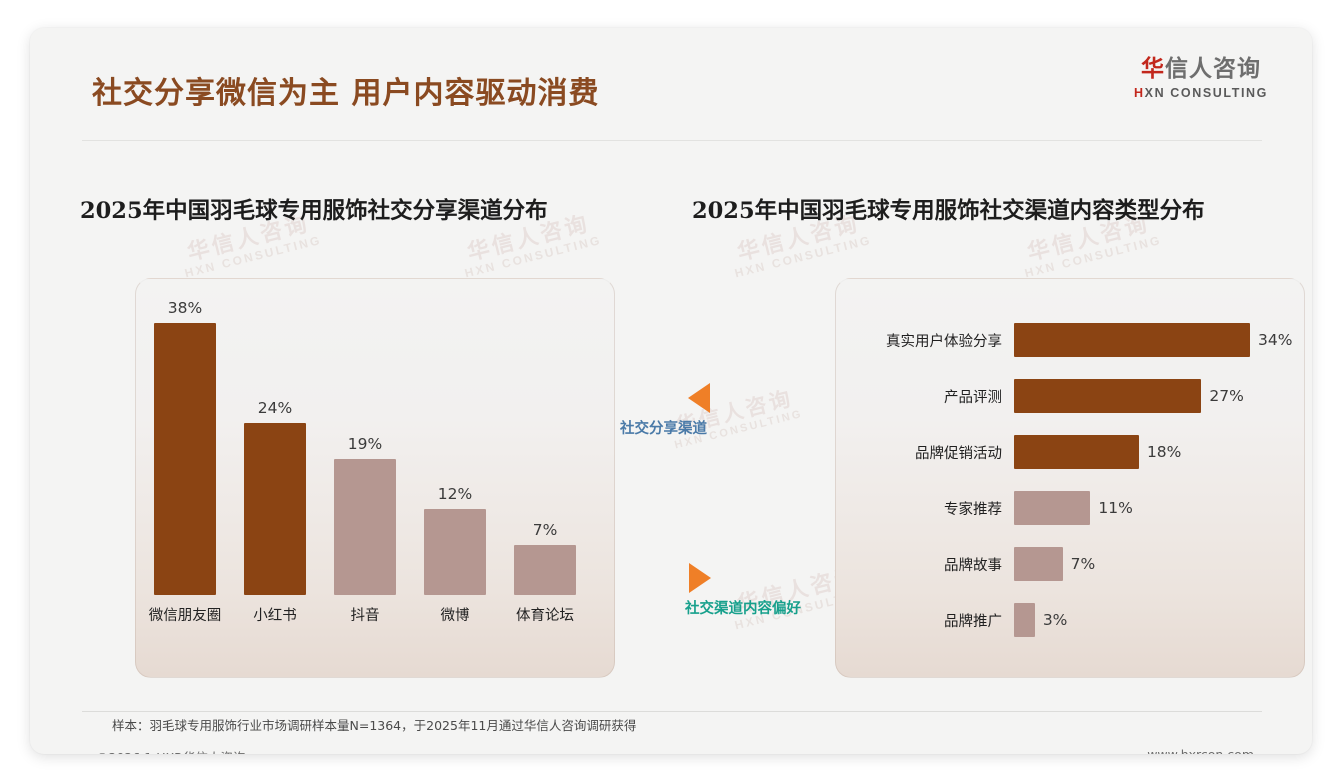 The width and height of the screenshot is (1340, 780). I want to click on bar-value-label: 34%, so click(1275, 340).